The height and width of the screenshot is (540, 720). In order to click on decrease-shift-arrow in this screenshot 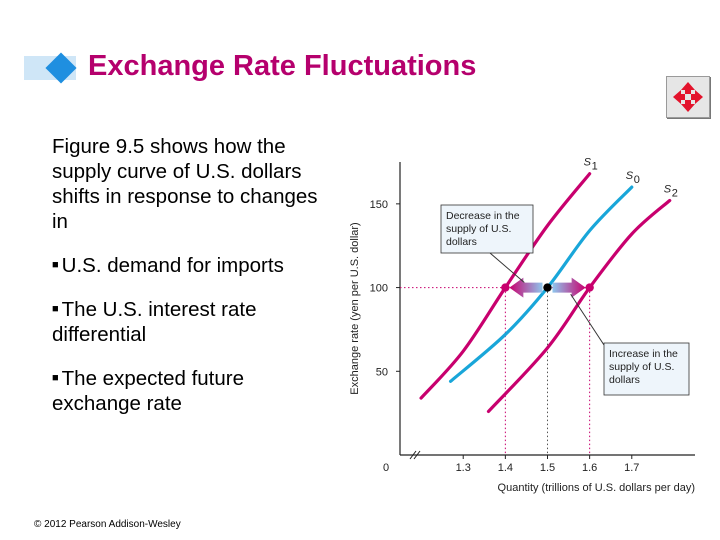, I will do `click(526, 287)`.